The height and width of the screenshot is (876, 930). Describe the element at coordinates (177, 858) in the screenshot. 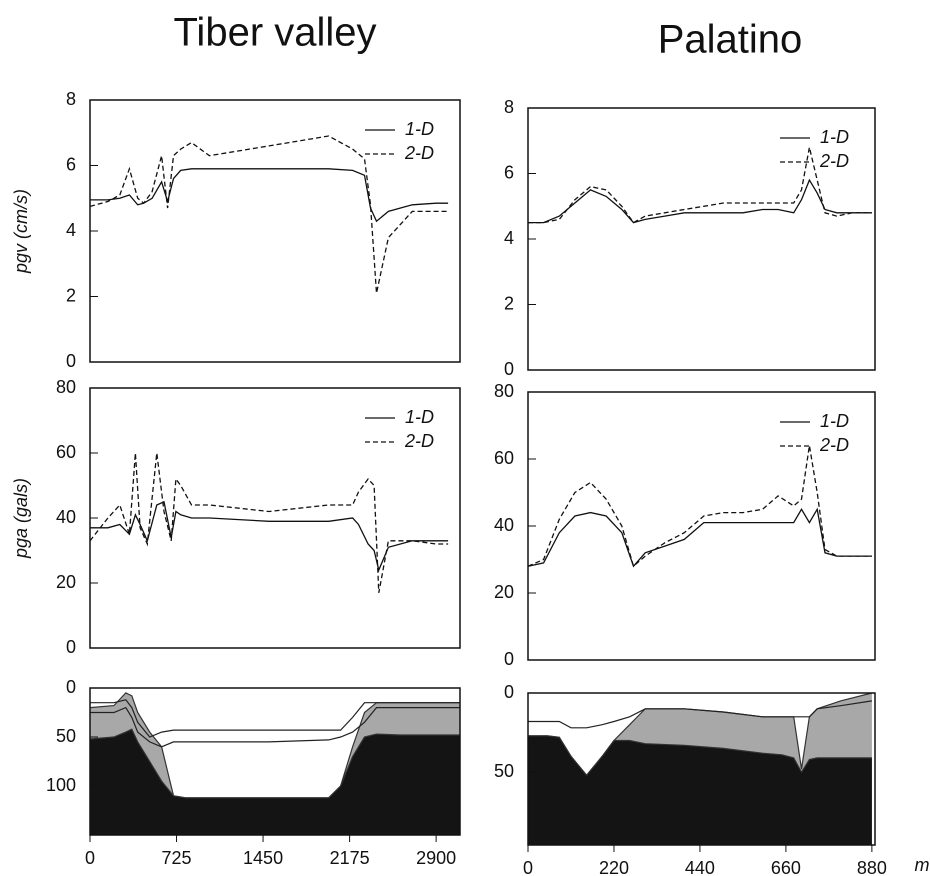

I see `x-tick-label: 725` at that location.